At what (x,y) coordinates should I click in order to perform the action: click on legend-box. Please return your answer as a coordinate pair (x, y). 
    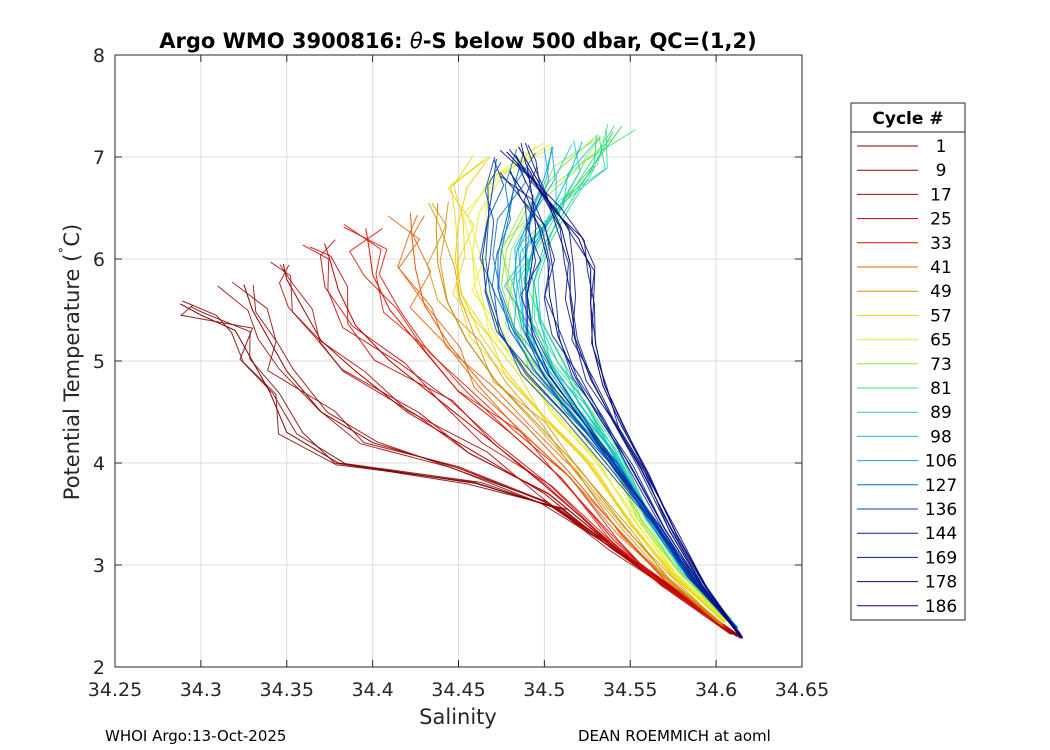
    Looking at the image, I should click on (908, 361).